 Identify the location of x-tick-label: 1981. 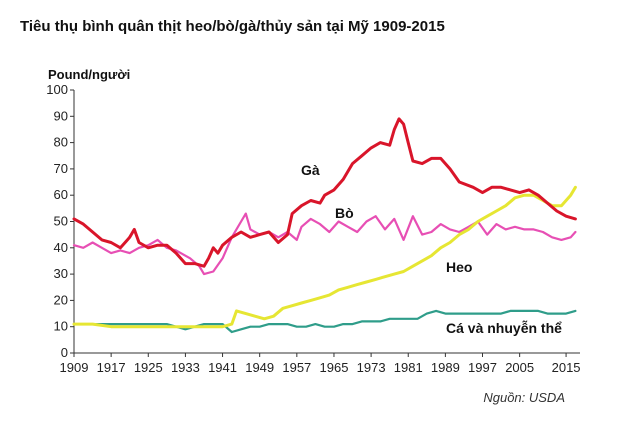
(408, 367).